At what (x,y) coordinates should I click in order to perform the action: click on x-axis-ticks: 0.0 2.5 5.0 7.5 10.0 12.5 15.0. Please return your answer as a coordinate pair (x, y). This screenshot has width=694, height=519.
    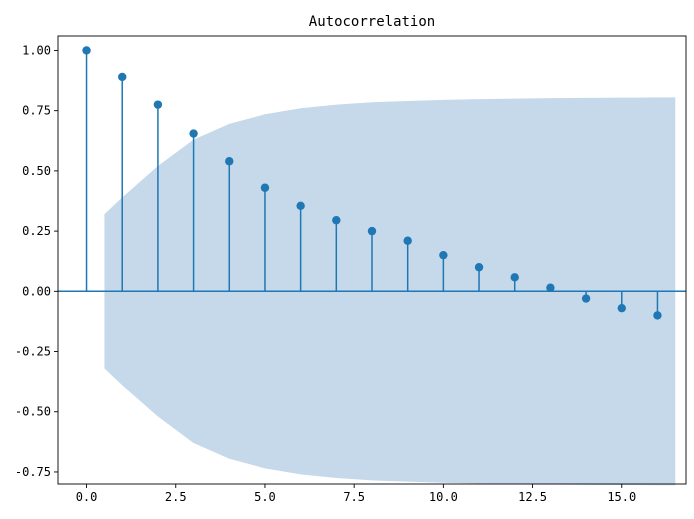
    Looking at the image, I should click on (356, 494).